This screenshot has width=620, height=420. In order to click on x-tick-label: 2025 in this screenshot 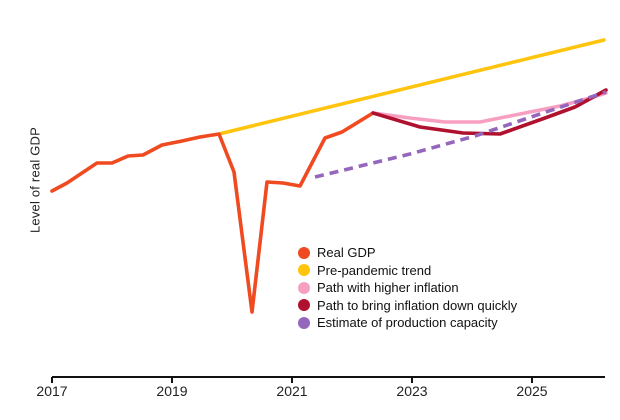, I will do `click(531, 391)`.